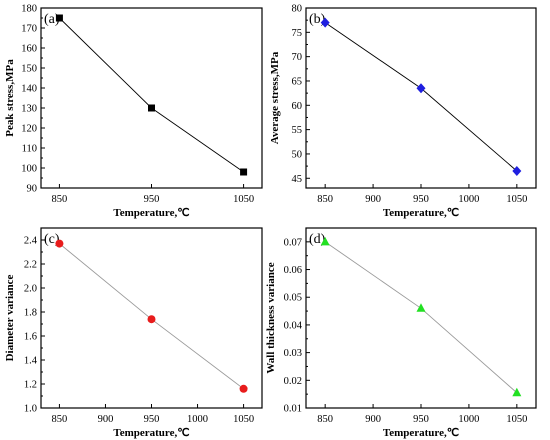  Describe the element at coordinates (10, 98) in the screenshot. I see `panel-a-y-axis-title: Peak stress,MPa` at that location.